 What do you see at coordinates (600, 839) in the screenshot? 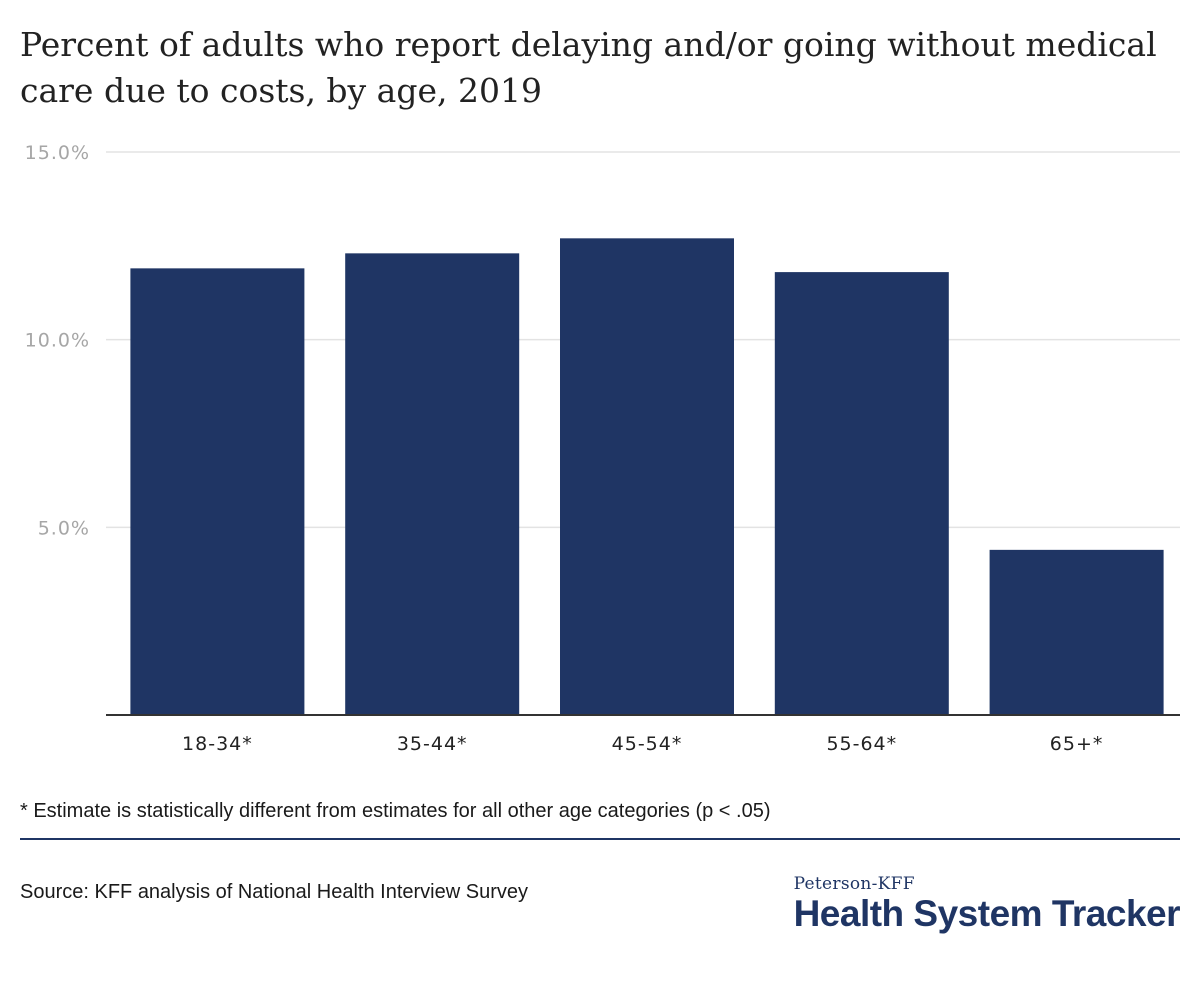
I see `divider-line` at bounding box center [600, 839].